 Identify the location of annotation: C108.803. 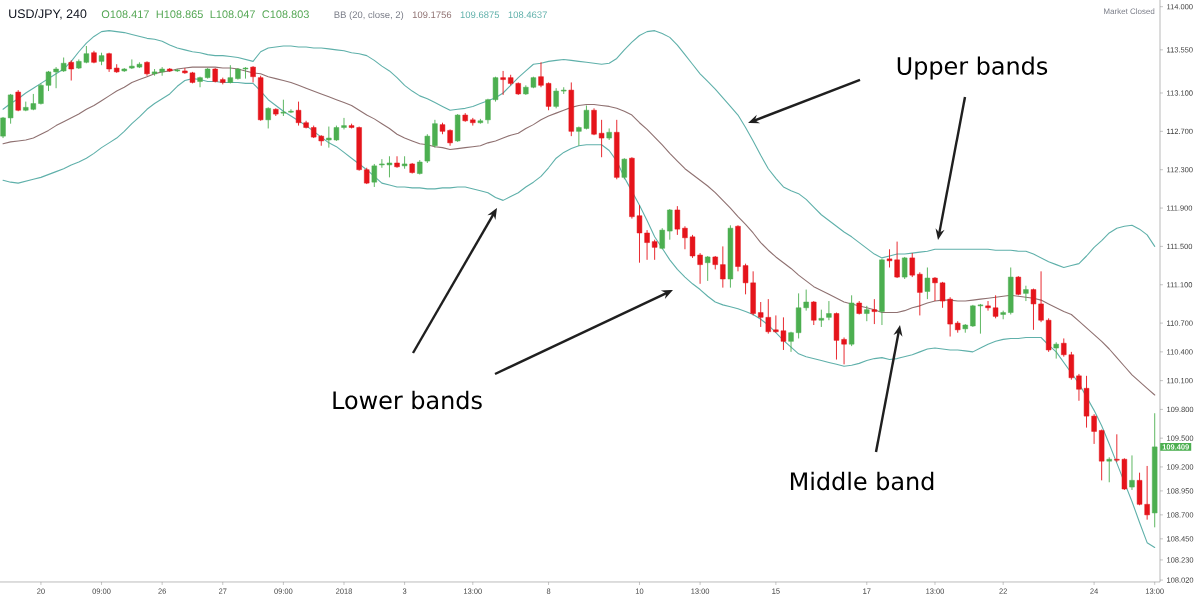
(285, 14).